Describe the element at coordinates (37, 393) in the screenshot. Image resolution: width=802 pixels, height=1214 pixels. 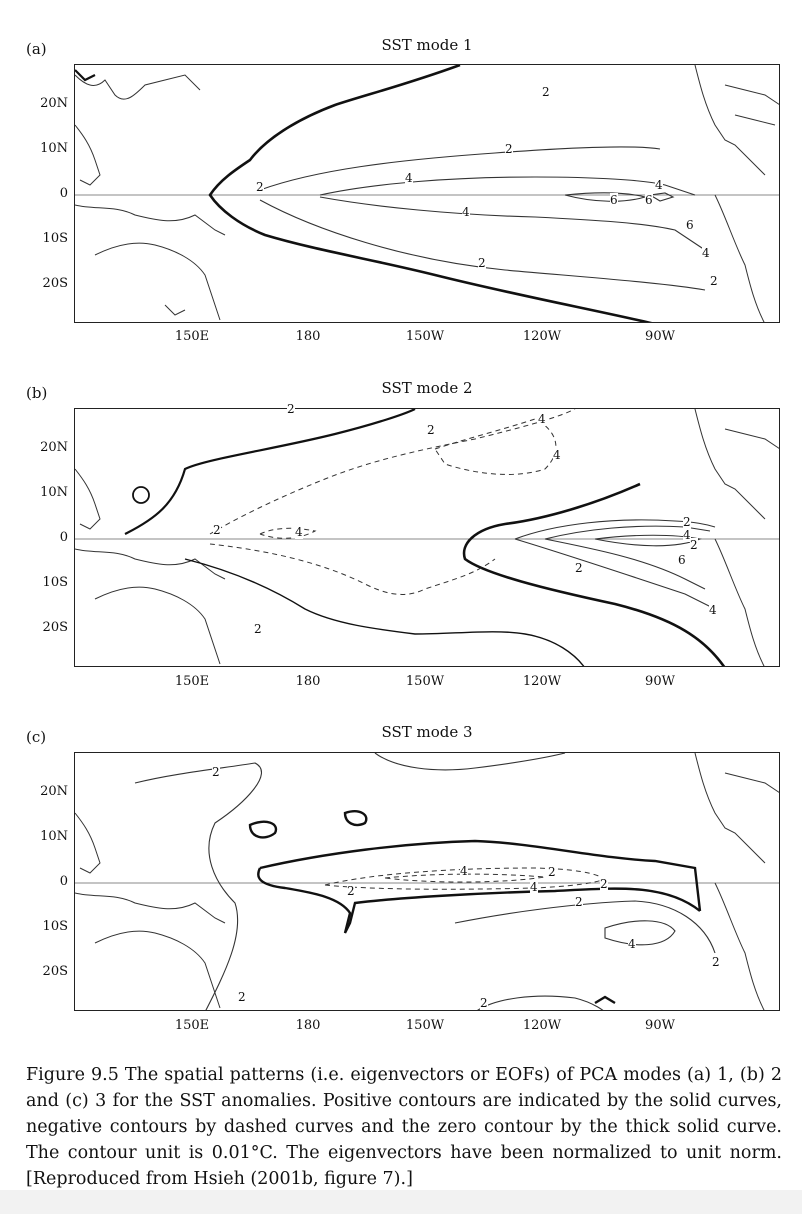
I see `panel-label: (b)` at that location.